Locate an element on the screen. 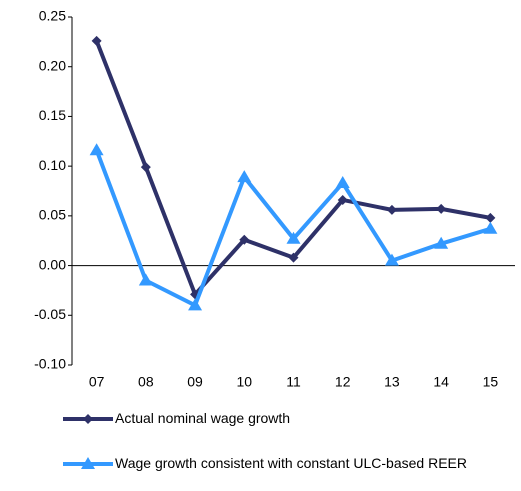 The width and height of the screenshot is (521, 491). x-tick-label: 12 is located at coordinates (343, 382).